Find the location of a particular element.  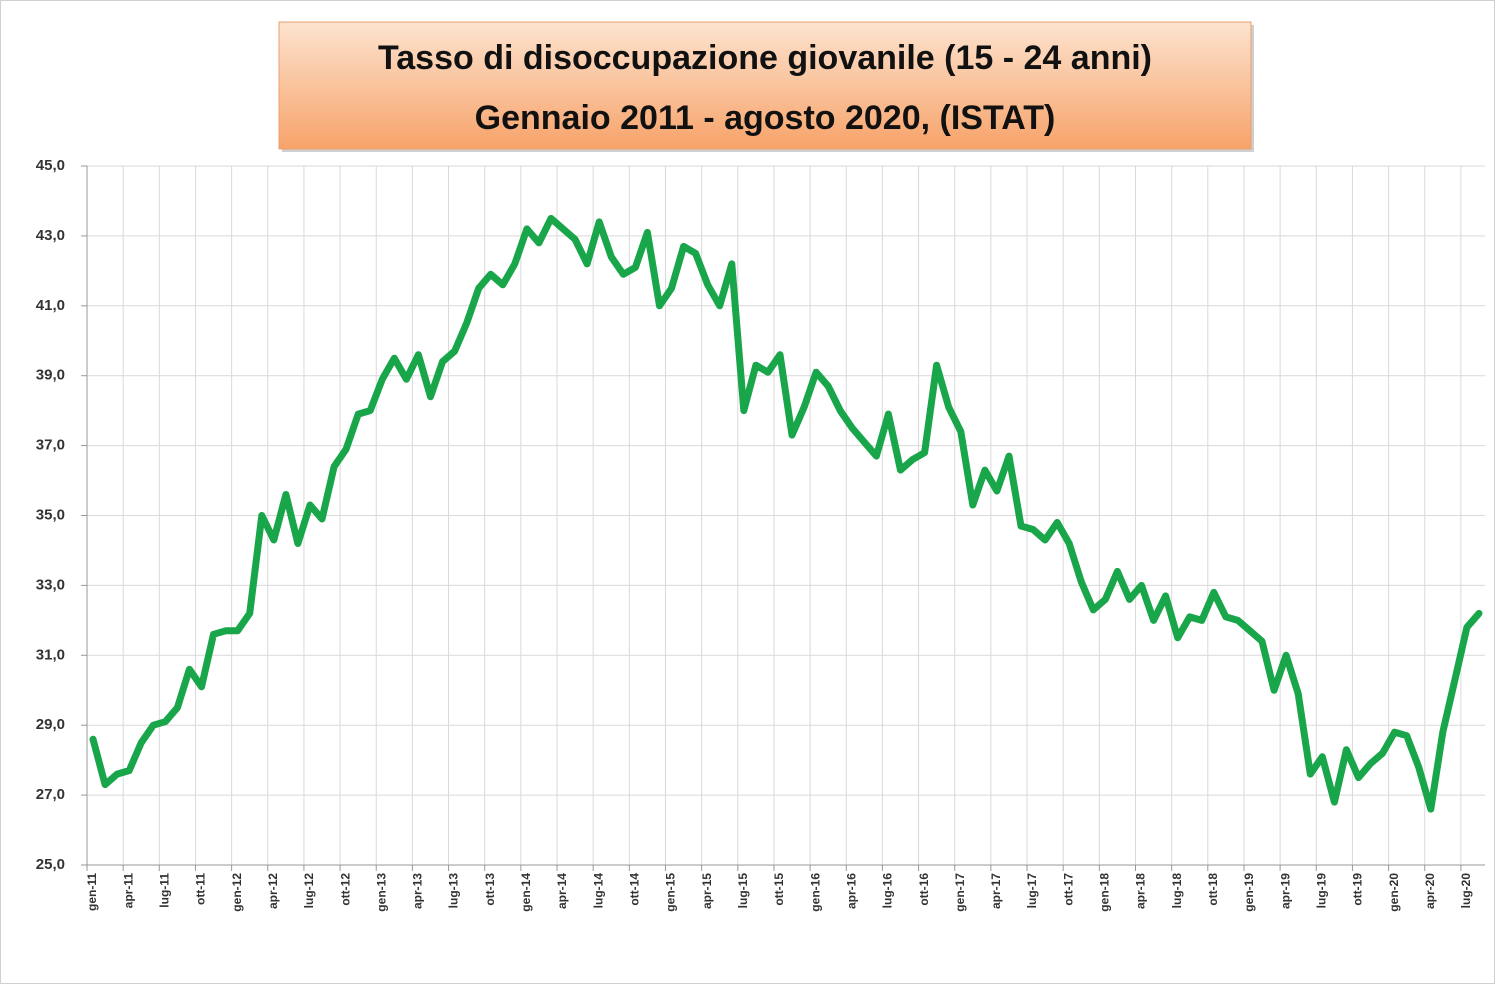

x-tick-label: ott-13 is located at coordinates (490, 889).